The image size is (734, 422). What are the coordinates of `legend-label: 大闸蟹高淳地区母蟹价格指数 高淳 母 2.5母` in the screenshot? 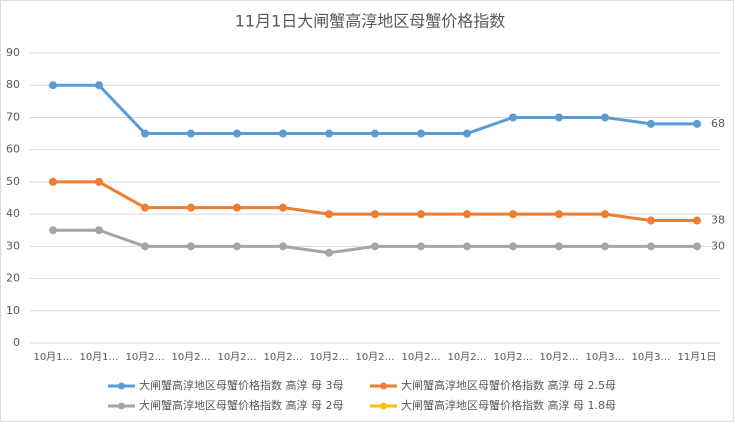 It's located at (508, 385).